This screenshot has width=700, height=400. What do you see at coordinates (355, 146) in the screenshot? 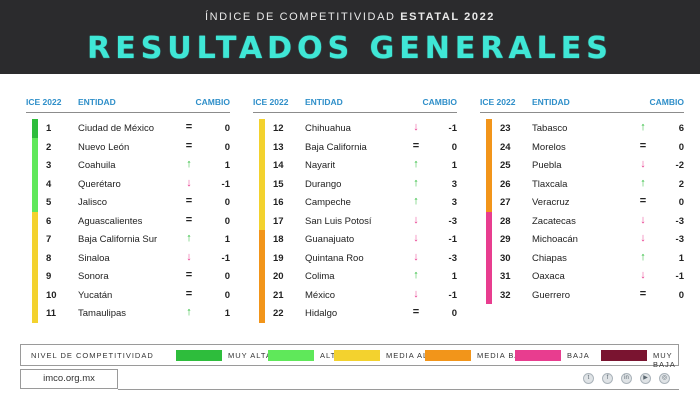
I see `state-row: 13 Baja California = 0` at bounding box center [355, 146].